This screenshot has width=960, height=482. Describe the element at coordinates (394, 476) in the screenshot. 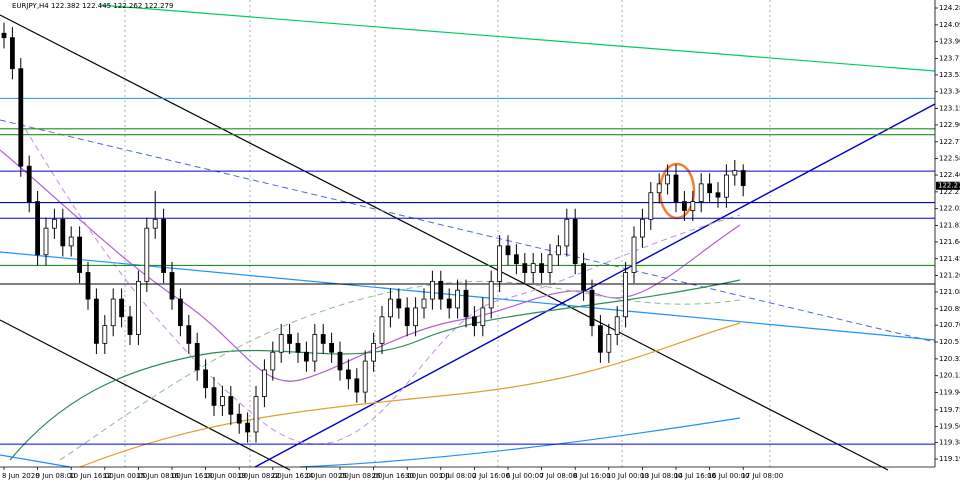

I see `x-tick-label: 26 Jun 16:00` at that location.